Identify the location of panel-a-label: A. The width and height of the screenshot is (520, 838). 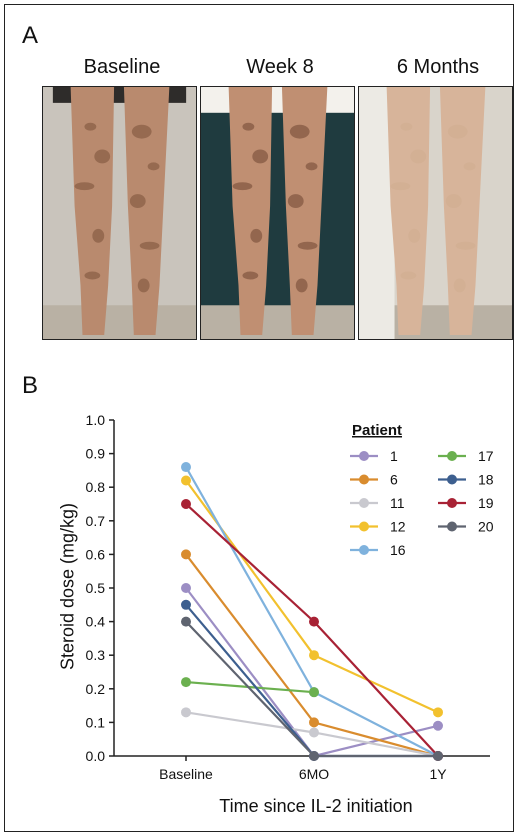
(30, 35).